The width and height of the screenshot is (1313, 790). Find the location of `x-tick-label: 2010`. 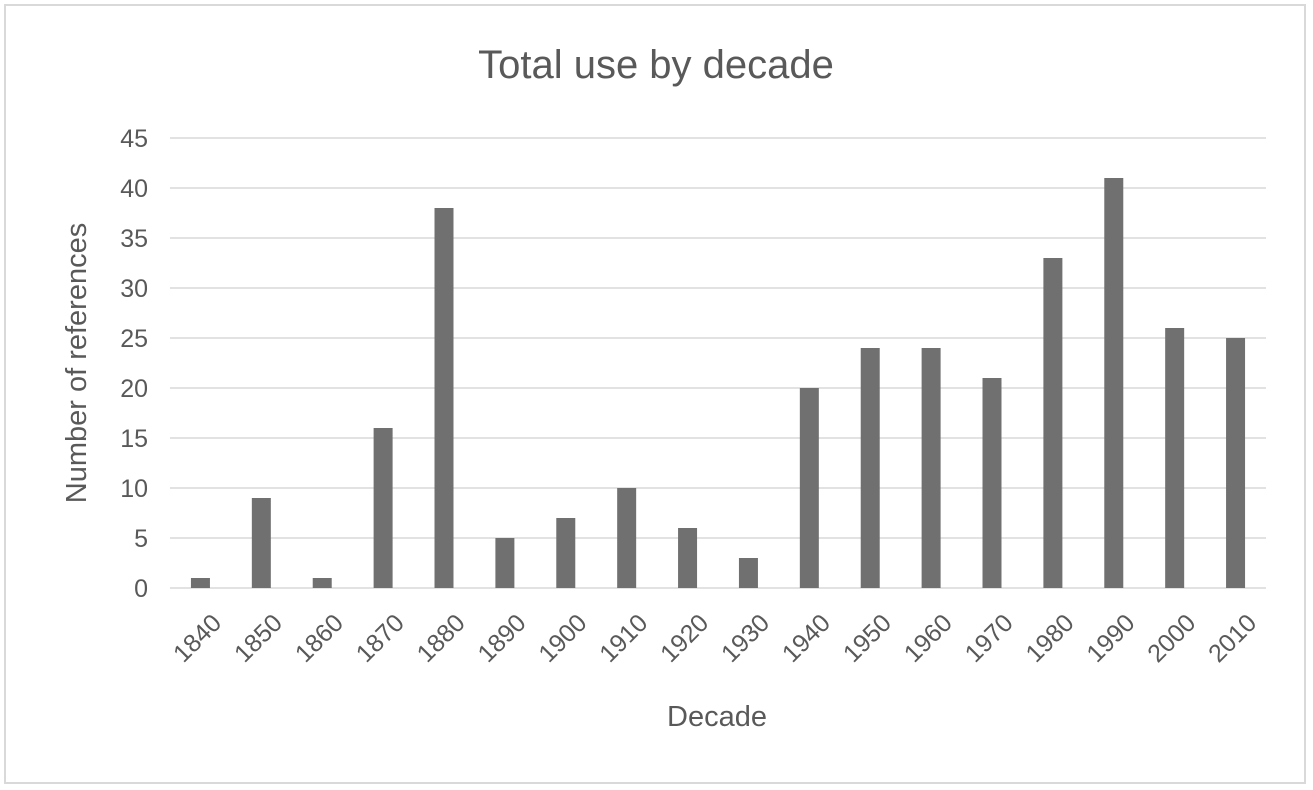

x-tick-label: 2010 is located at coordinates (1232, 638).